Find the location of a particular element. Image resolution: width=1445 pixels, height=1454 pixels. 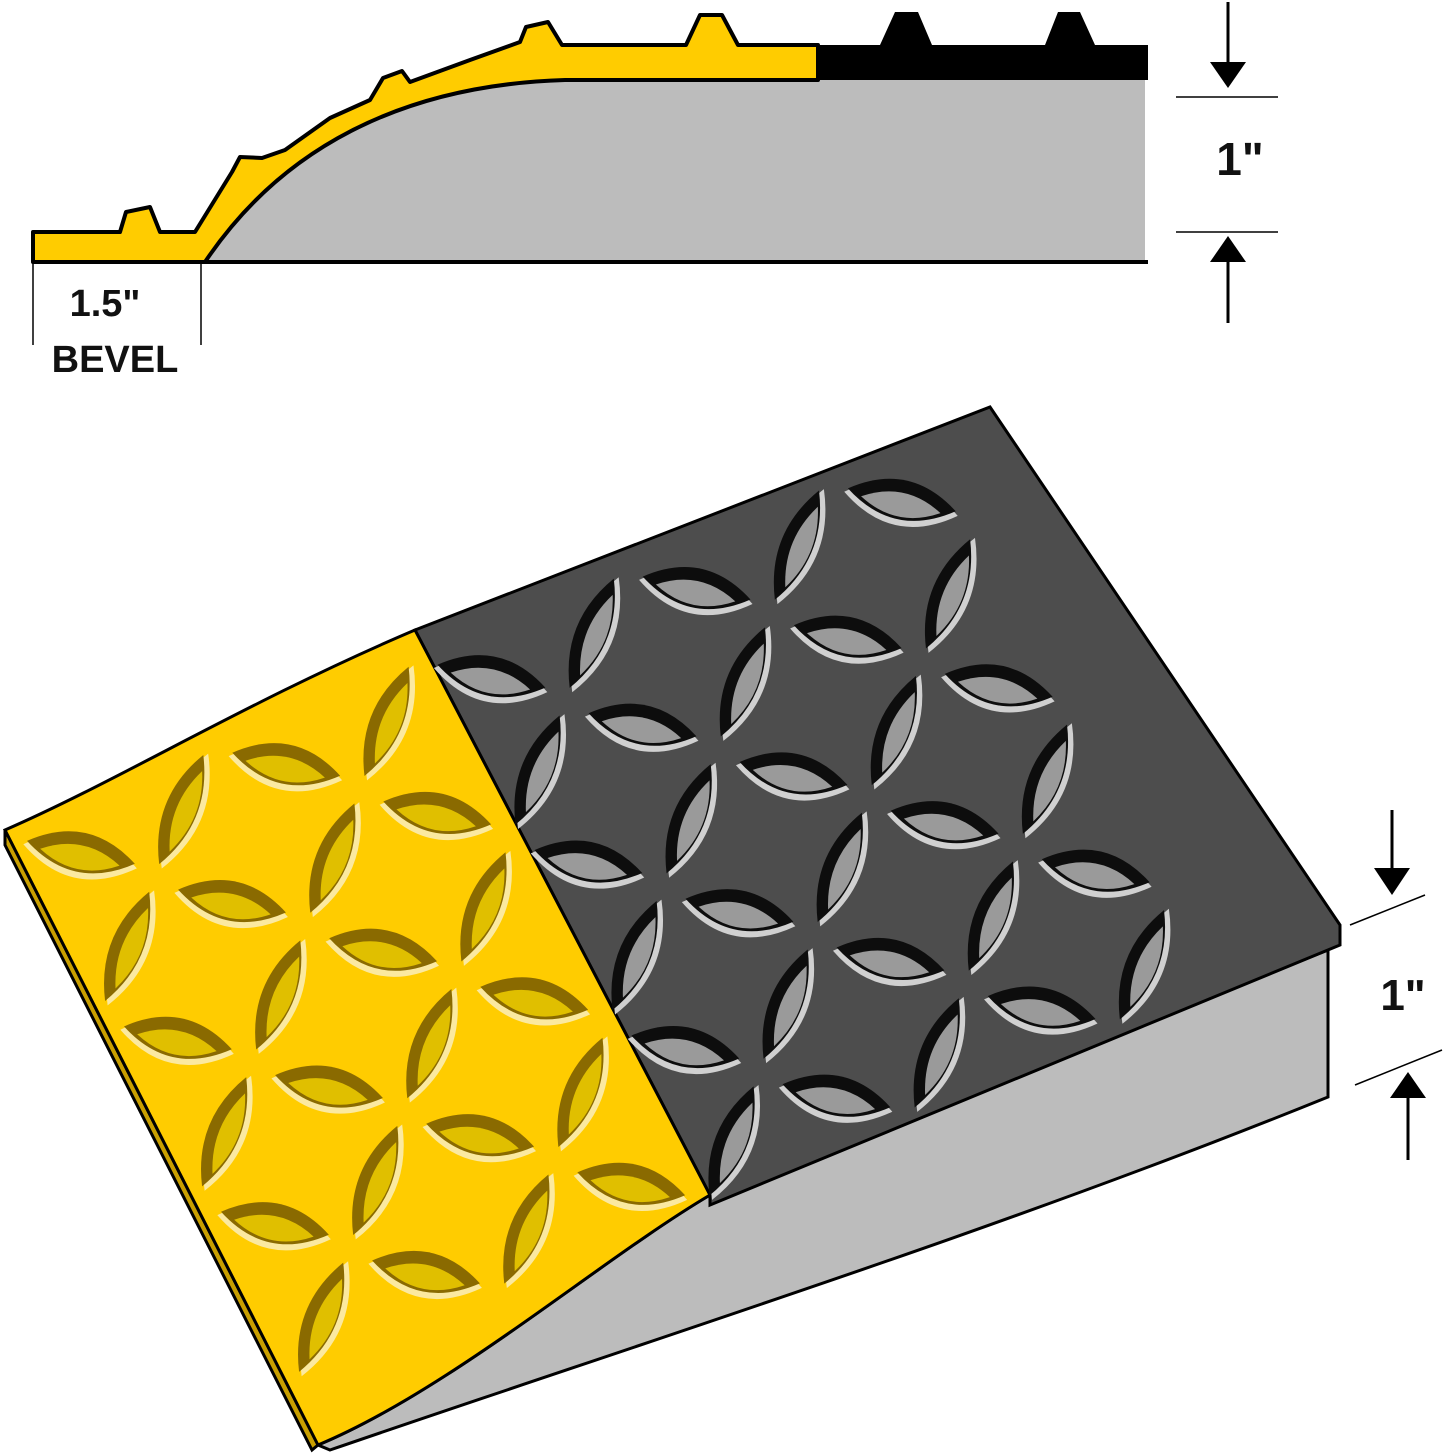

yellow-bevel-section is located at coordinates (425, 138).